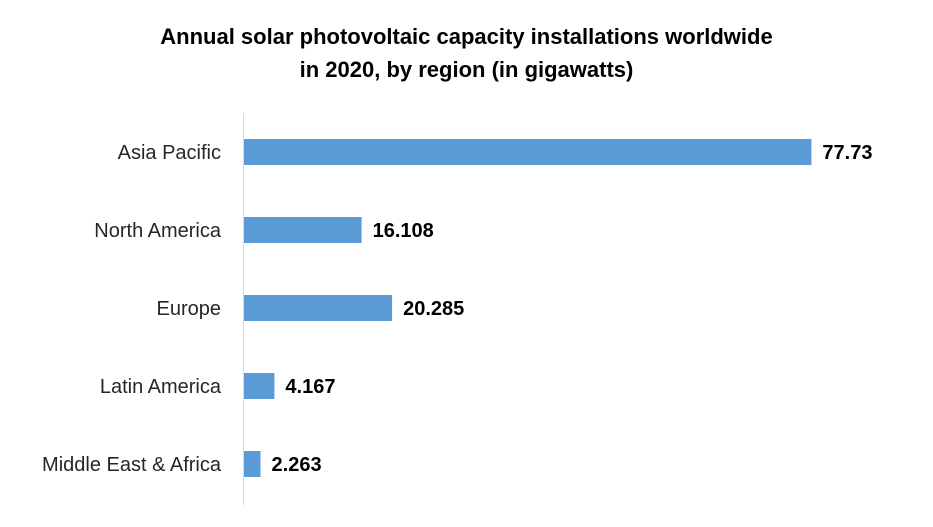 The width and height of the screenshot is (933, 527). Describe the element at coordinates (466, 69) in the screenshot. I see `chart-title-line-2: in 2020, by region (in gigawatts)` at that location.